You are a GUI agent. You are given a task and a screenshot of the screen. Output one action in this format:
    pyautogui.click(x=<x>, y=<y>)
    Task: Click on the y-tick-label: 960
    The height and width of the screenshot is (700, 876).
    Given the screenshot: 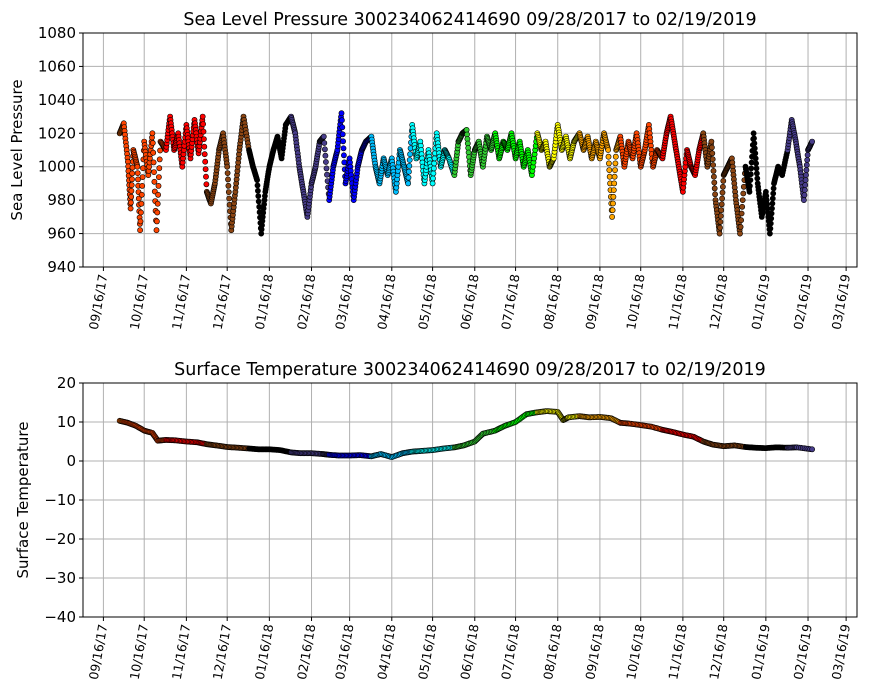 What is the action you would take?
    pyautogui.click(x=61, y=234)
    